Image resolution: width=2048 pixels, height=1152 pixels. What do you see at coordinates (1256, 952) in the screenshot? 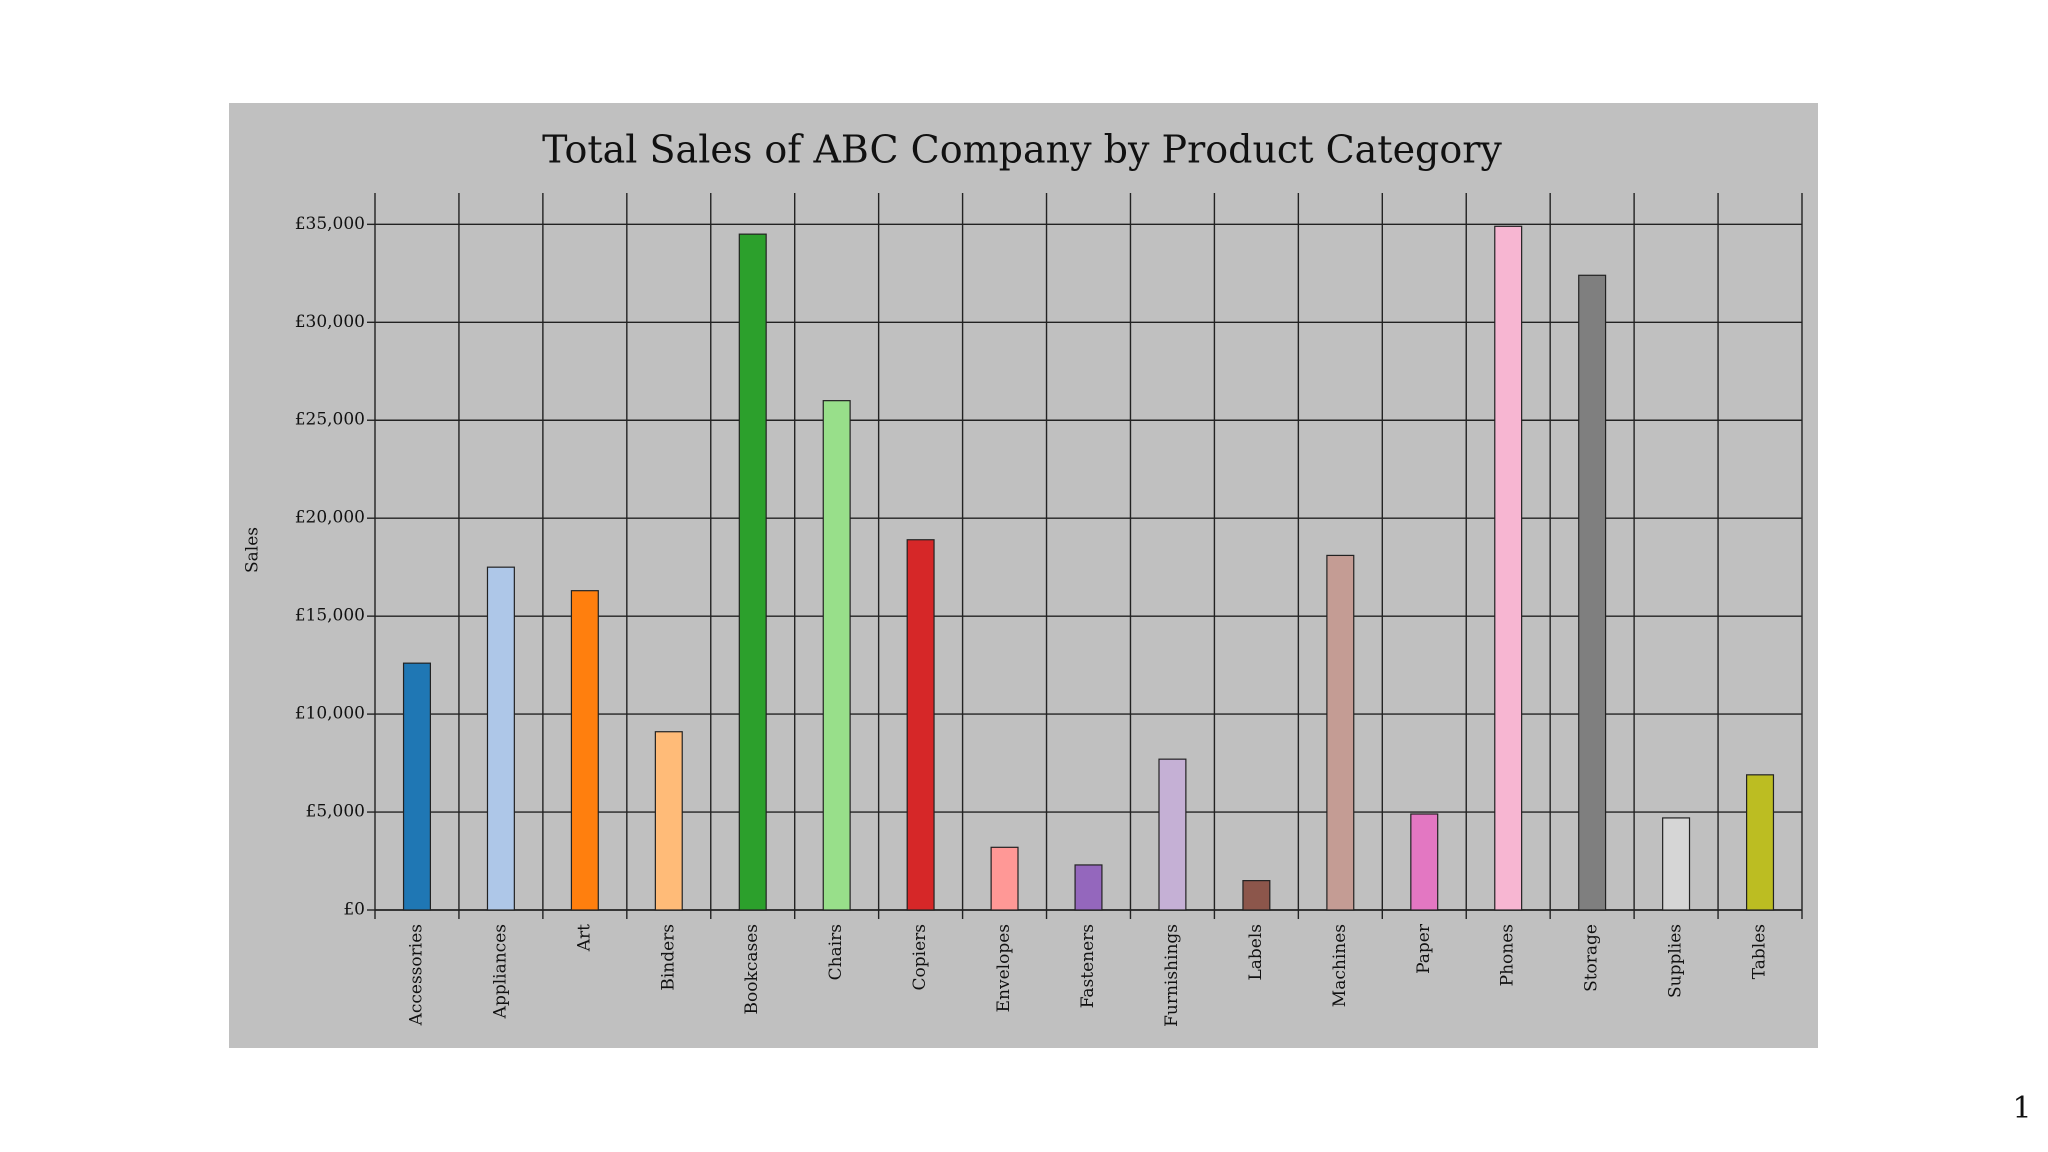
I see `x-tick-label: Labels` at bounding box center [1256, 952].